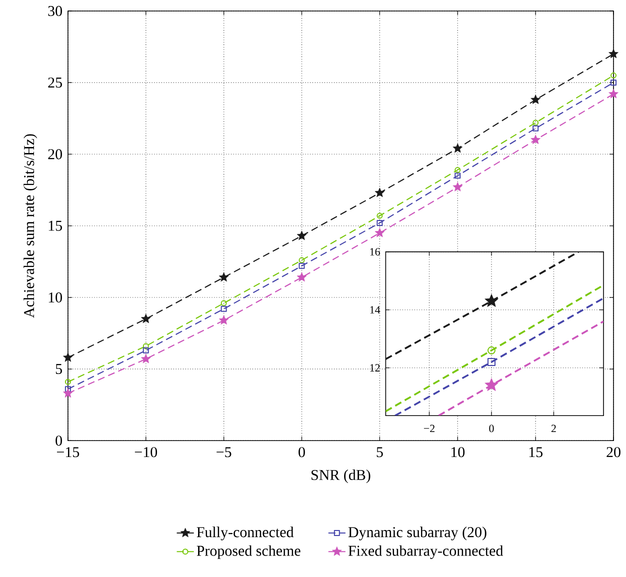 The height and width of the screenshot is (577, 626). What do you see at coordinates (553, 428) in the screenshot?
I see `x-tick-label: 2` at bounding box center [553, 428].